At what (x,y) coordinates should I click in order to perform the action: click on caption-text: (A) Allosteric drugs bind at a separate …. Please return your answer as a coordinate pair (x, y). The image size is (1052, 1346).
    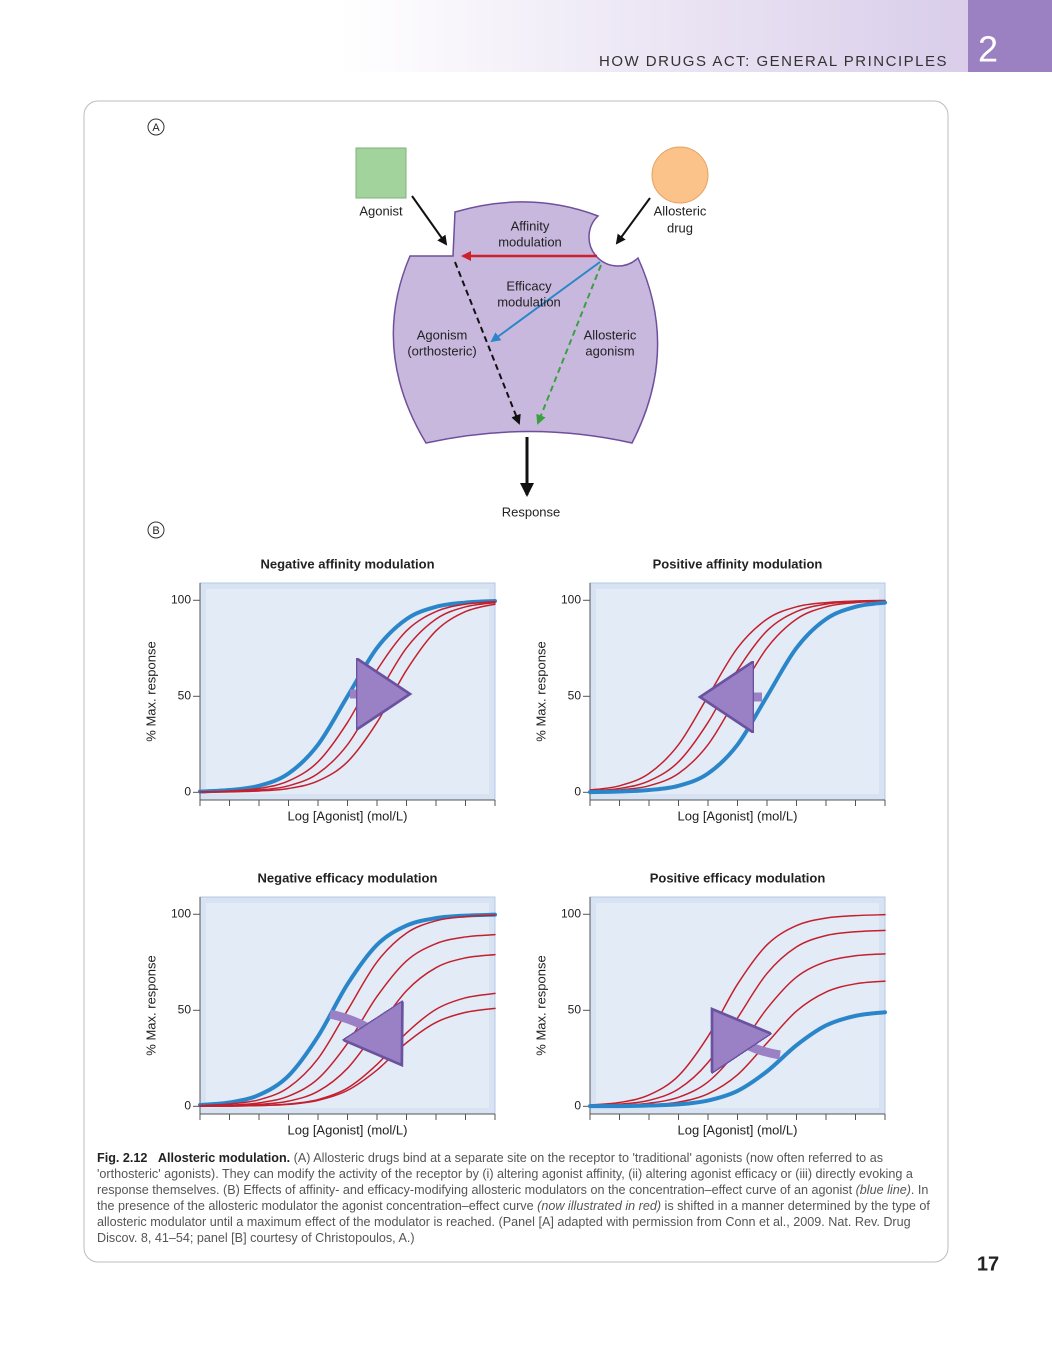
    Looking at the image, I should click on (505, 1174).